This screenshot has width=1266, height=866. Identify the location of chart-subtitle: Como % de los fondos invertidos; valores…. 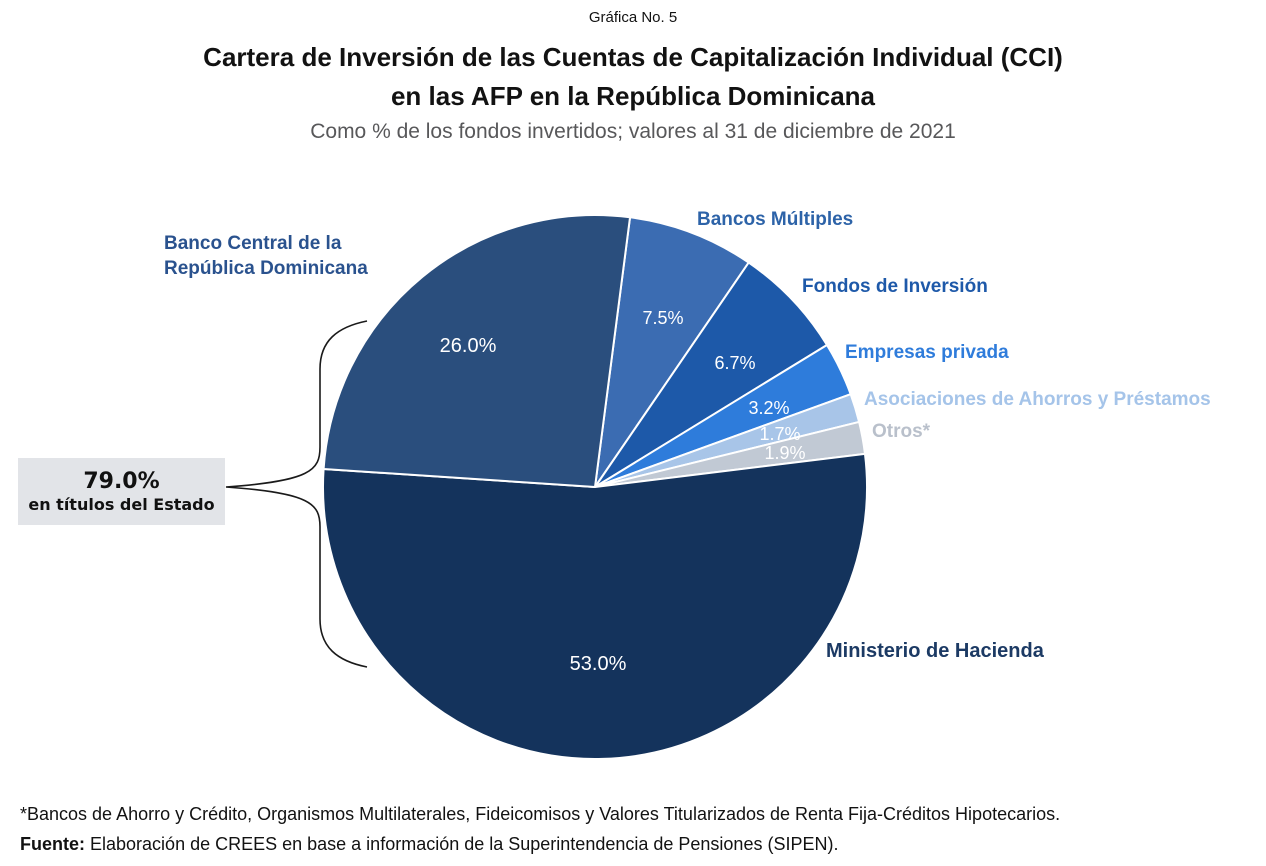
(633, 131).